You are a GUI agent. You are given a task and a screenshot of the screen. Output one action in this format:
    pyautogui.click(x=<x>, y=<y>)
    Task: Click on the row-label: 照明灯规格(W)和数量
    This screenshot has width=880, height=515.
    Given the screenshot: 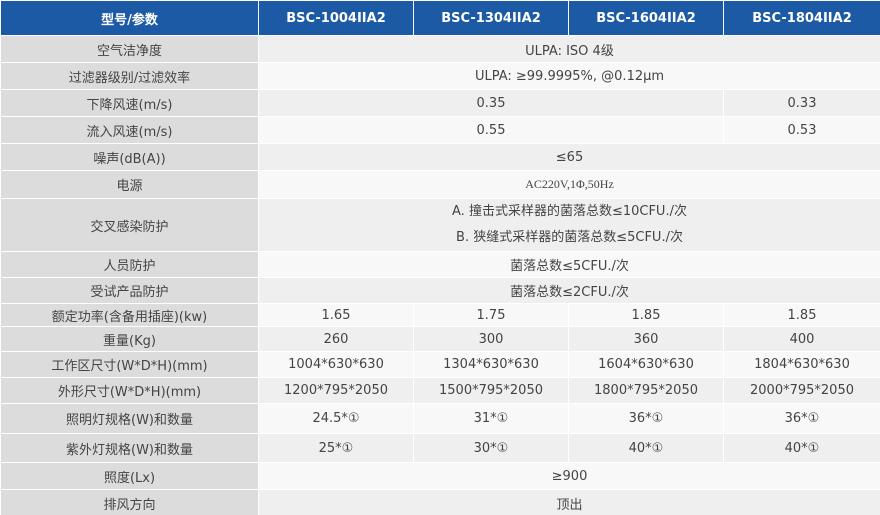 What is the action you would take?
    pyautogui.click(x=129, y=418)
    